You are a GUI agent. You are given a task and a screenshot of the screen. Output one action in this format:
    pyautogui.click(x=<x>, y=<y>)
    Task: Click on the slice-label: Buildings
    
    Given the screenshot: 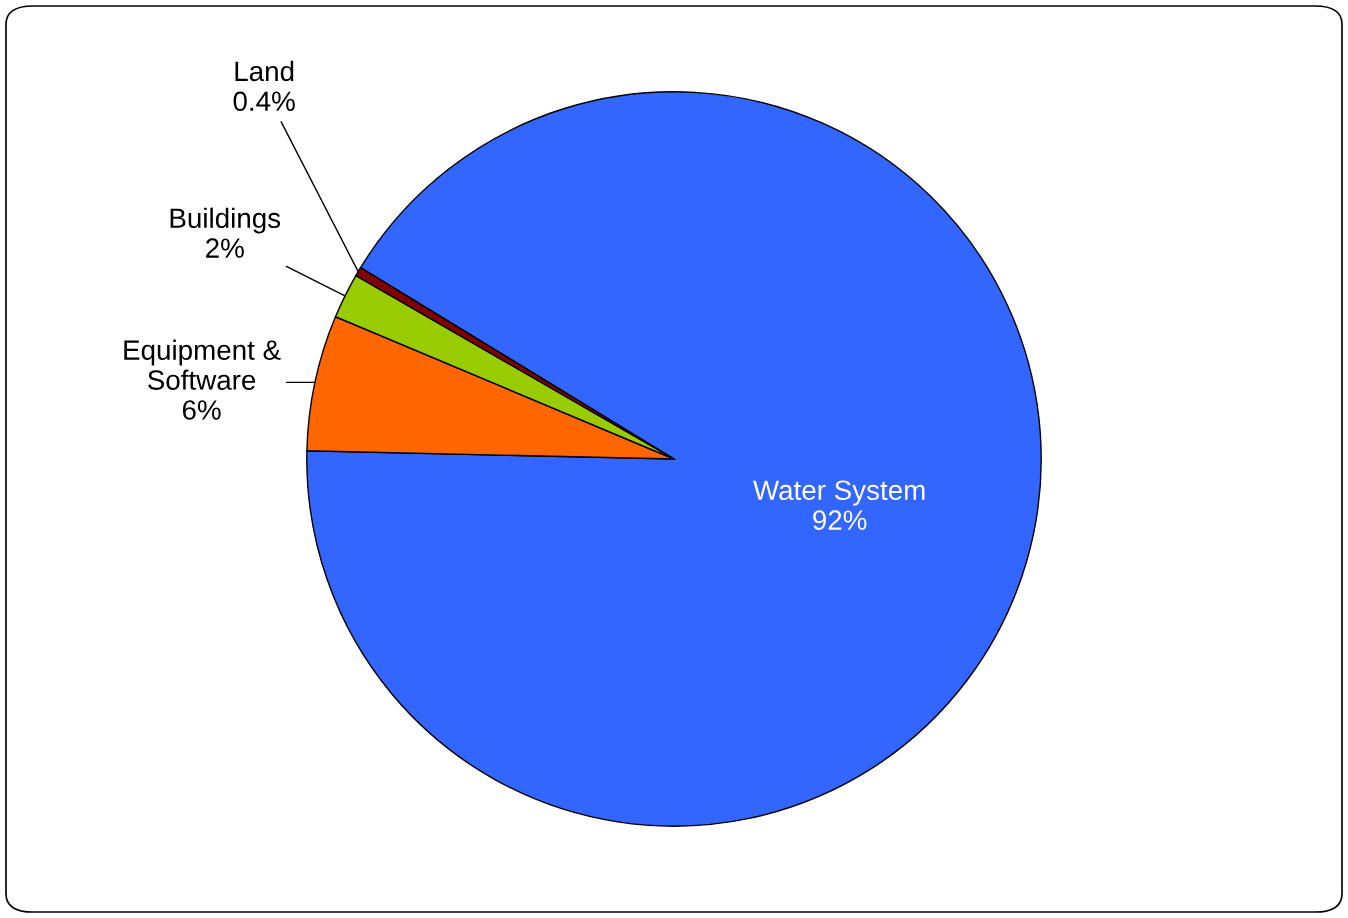 What is the action you would take?
    pyautogui.click(x=225, y=220)
    